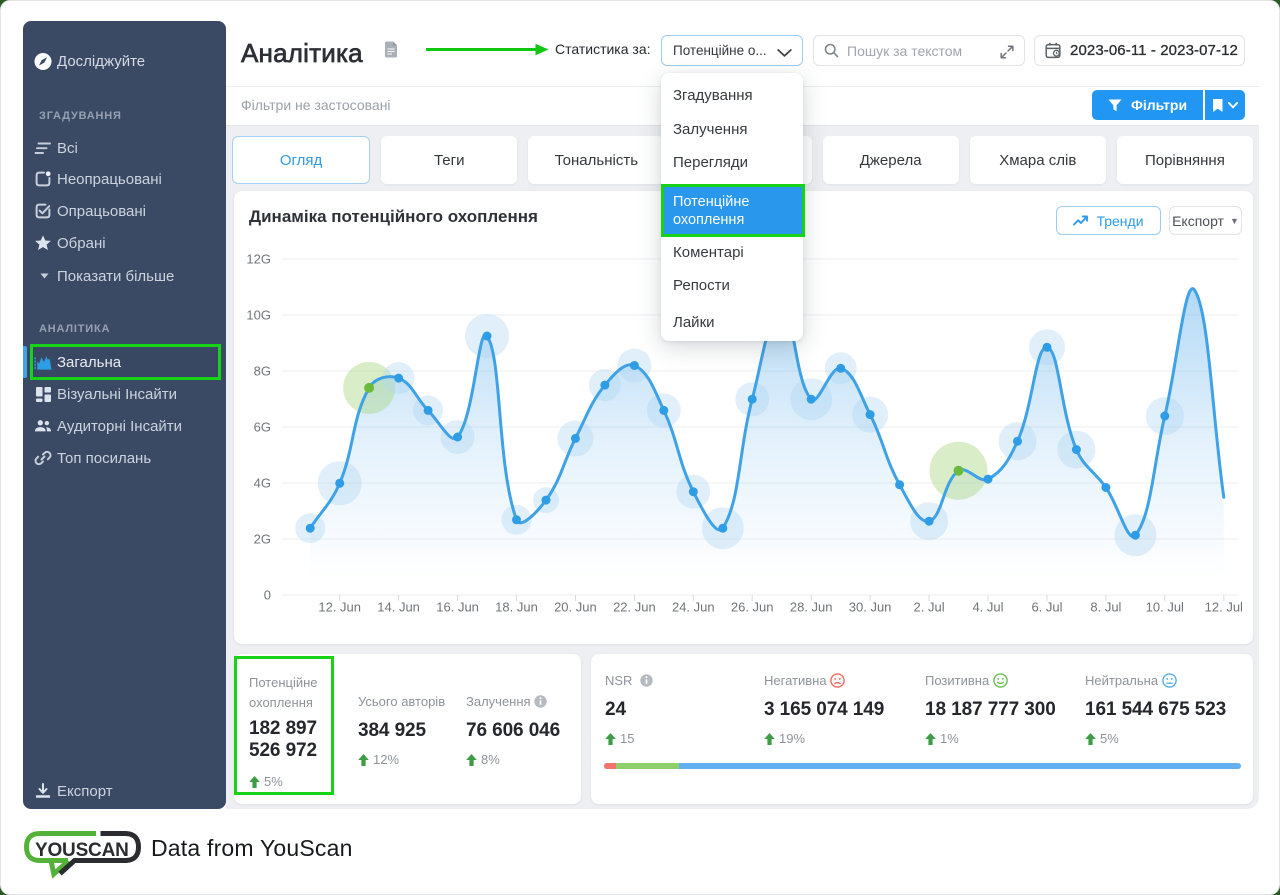 The height and width of the screenshot is (895, 1280). What do you see at coordinates (262, 371) in the screenshot?
I see `svg-text: 8G` at bounding box center [262, 371].